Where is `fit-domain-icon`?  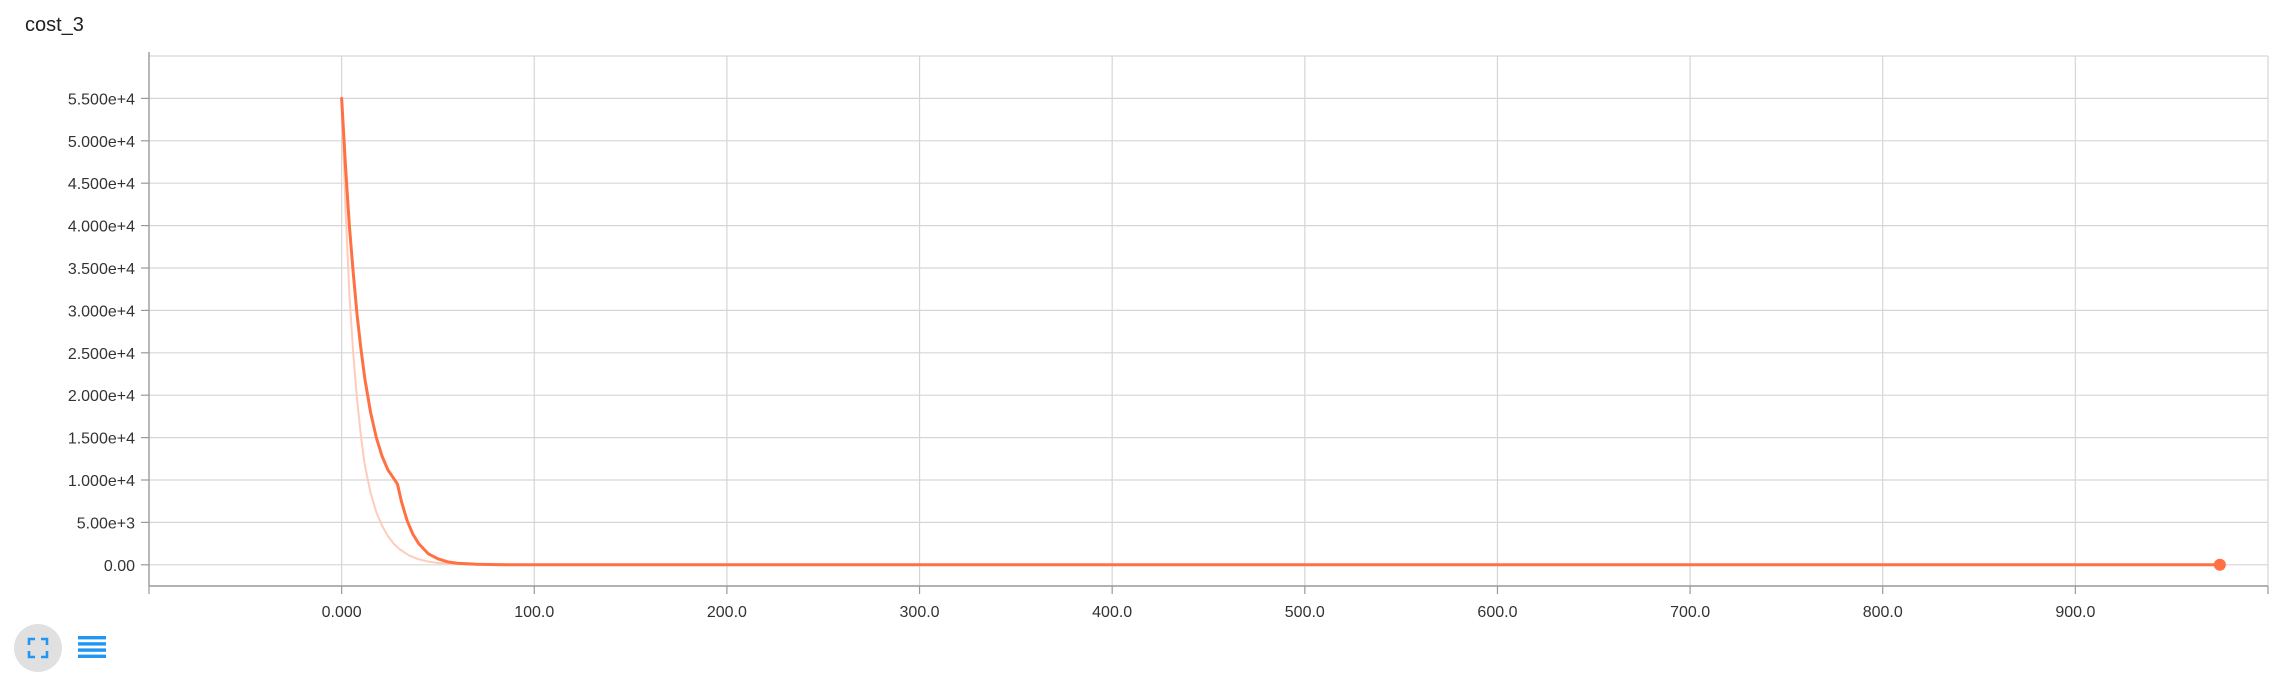 fit-domain-icon is located at coordinates (38, 648).